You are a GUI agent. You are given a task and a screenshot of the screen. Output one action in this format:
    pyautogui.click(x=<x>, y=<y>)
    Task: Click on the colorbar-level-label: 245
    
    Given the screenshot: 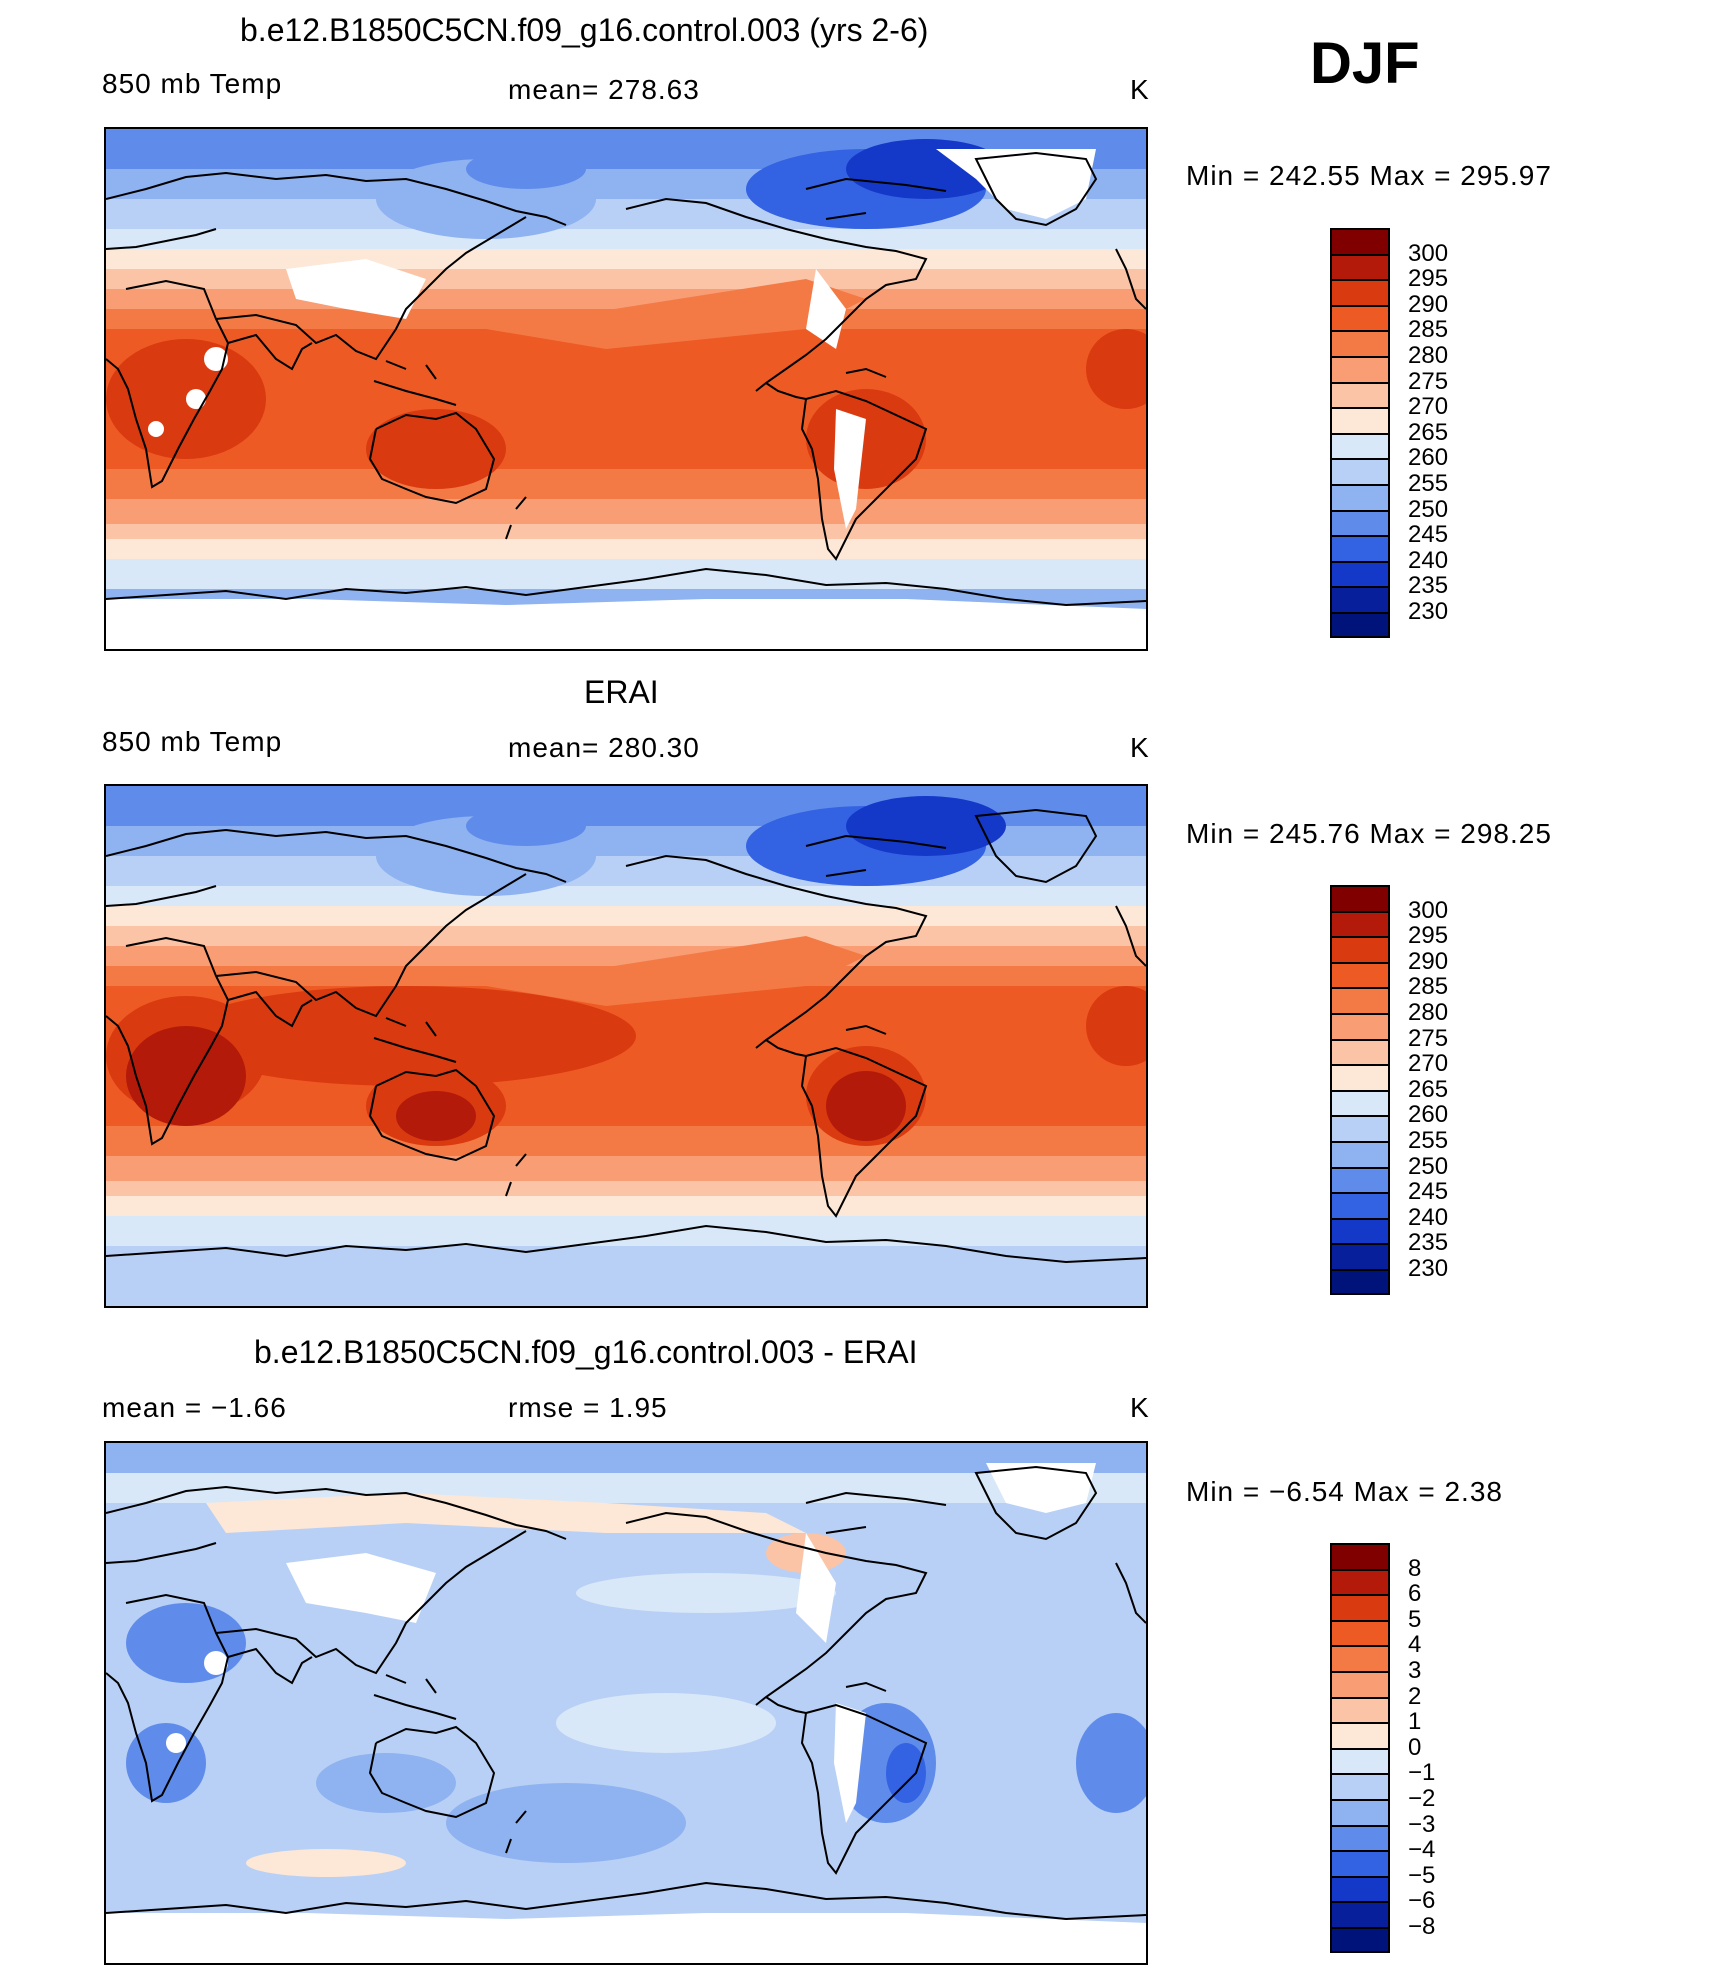 What is the action you would take?
    pyautogui.click(x=1428, y=535)
    